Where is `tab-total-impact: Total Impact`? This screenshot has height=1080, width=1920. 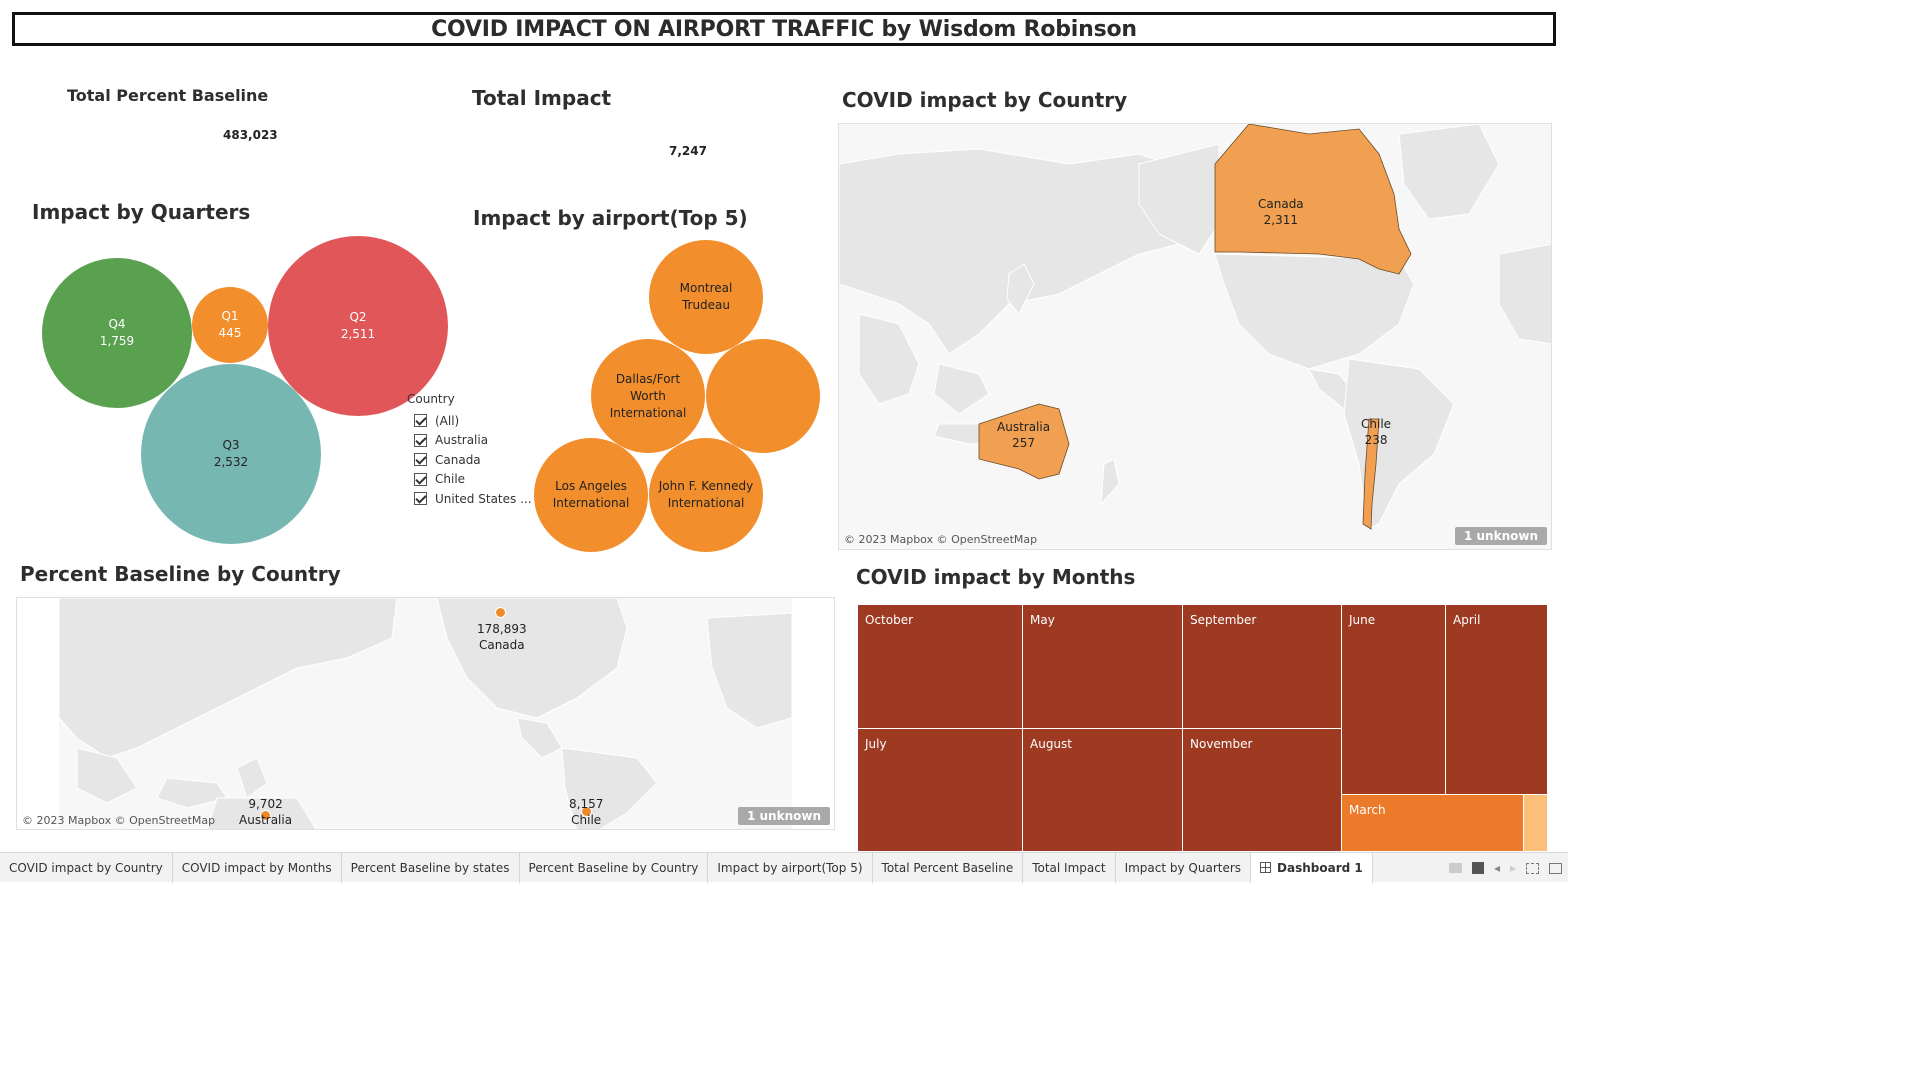 tab-total-impact: Total Impact is located at coordinates (1069, 867).